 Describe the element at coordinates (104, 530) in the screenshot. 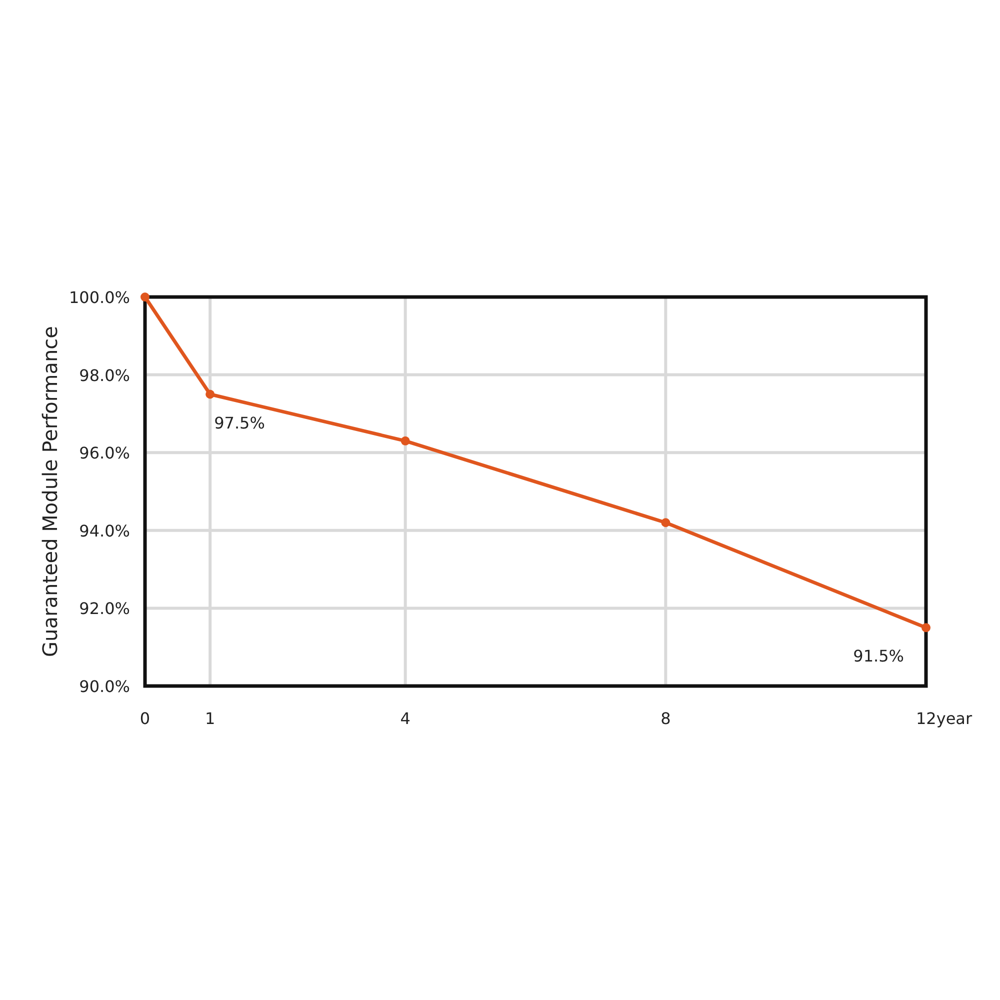

I see `y-tick-label: 94.0%` at that location.